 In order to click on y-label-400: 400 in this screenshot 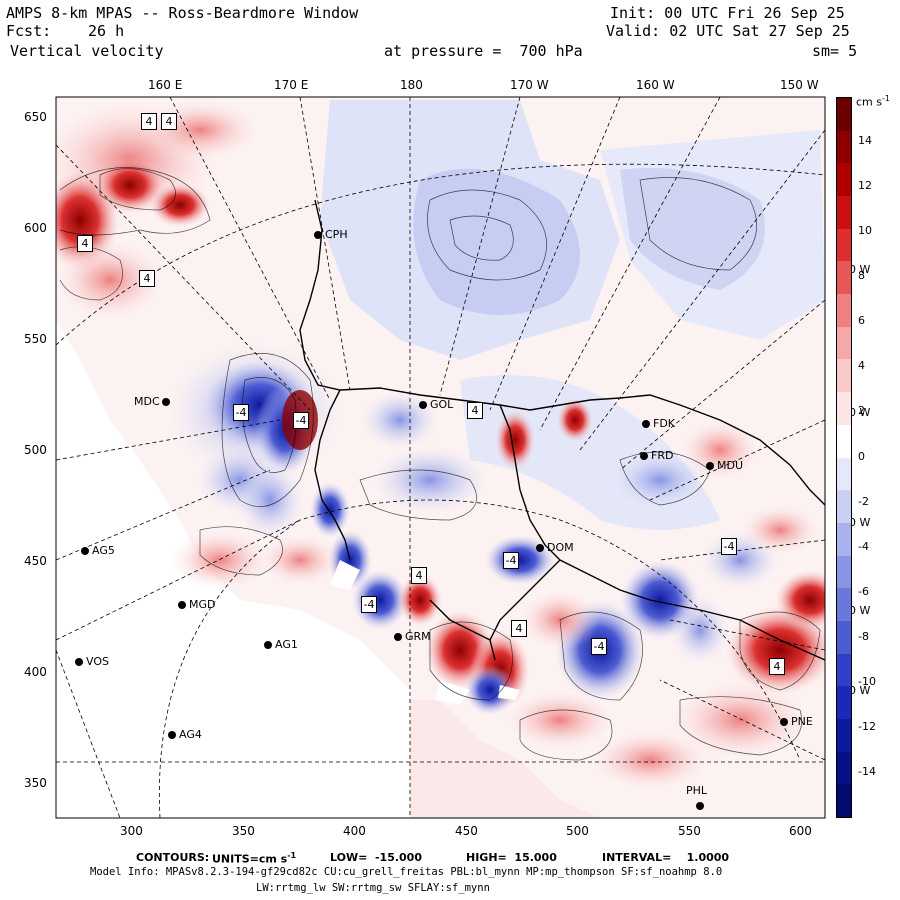, I will do `click(35, 672)`.